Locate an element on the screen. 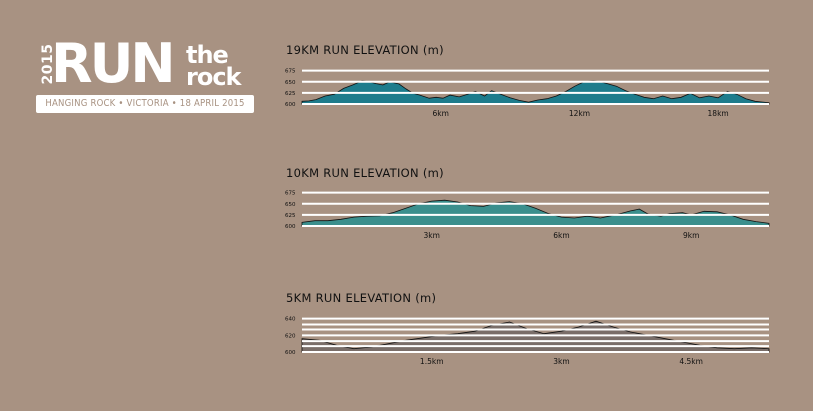  x-tick-label-5km-0: 1.5km is located at coordinates (432, 361).